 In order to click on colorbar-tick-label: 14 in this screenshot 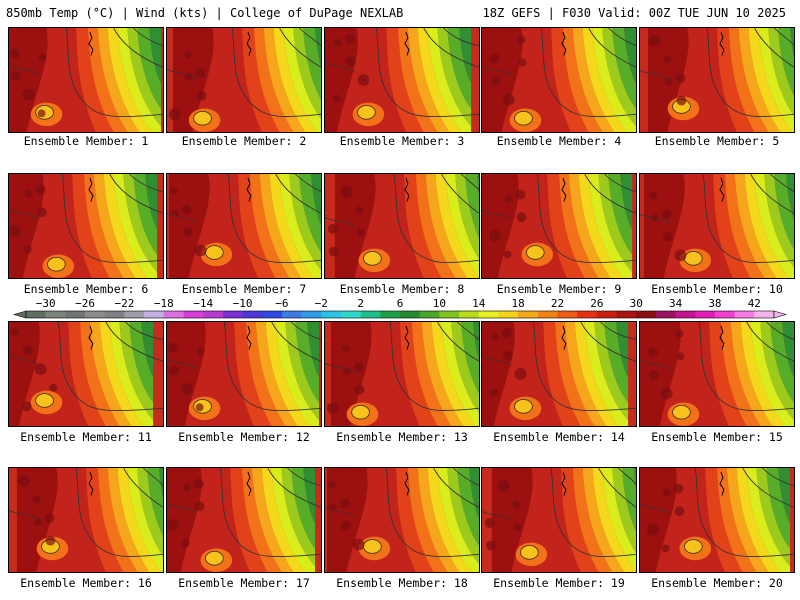, I will do `click(479, 303)`.